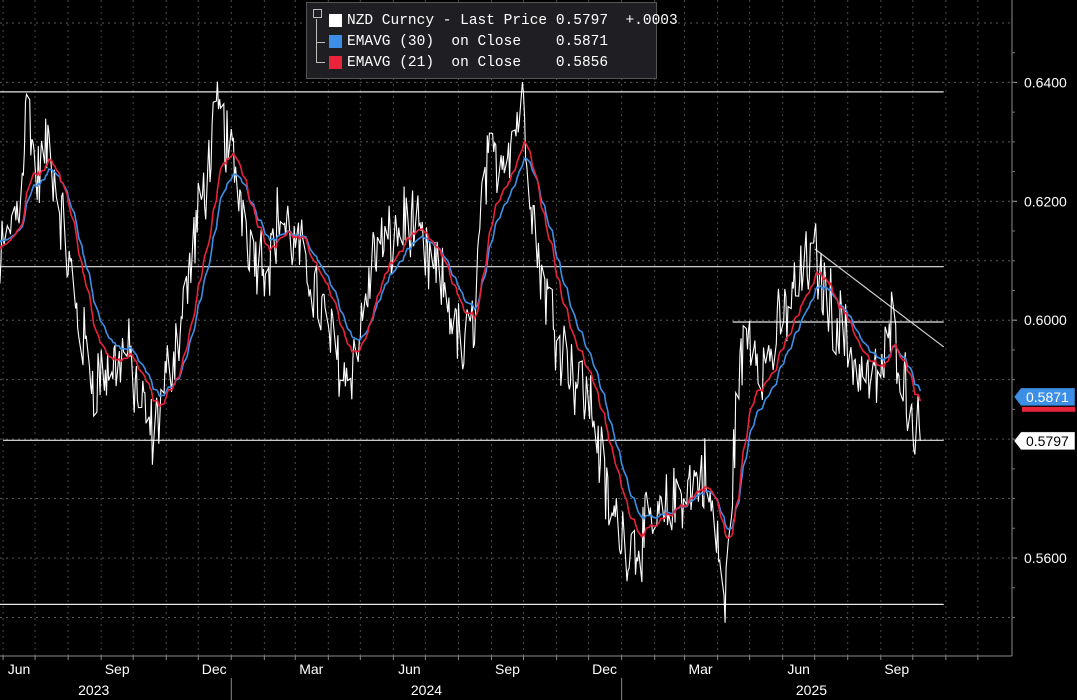  I want to click on x-year-label: 2024, so click(426, 690).